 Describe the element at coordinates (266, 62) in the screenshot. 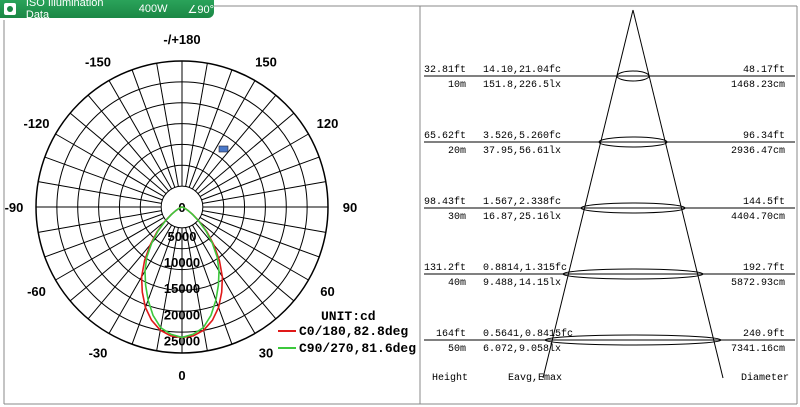

I see `polar-angle-label: 150` at that location.